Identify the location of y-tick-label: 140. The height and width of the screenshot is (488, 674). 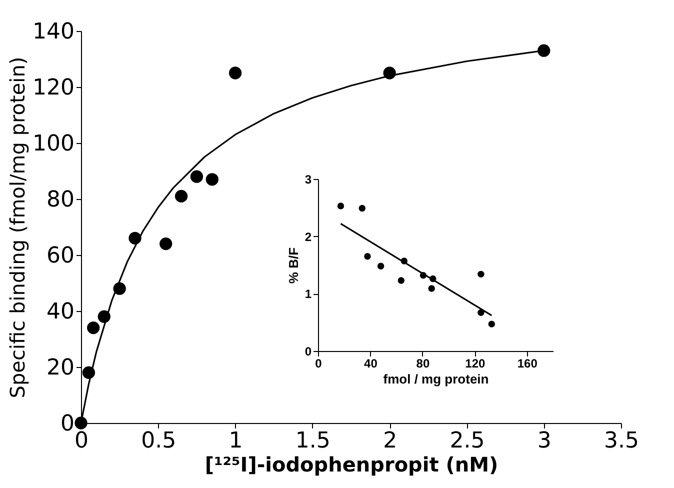
(53, 32).